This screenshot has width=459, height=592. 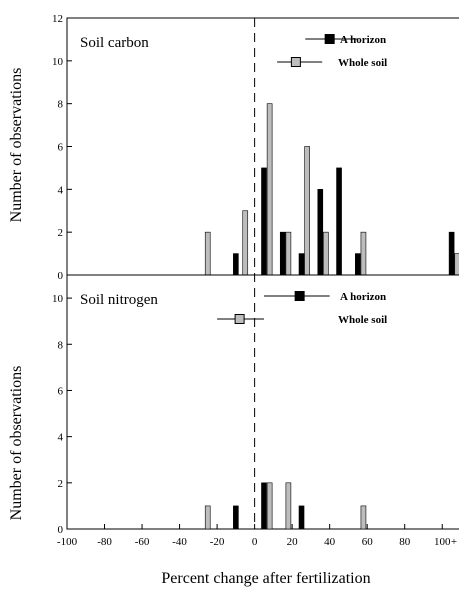 I want to click on soil-carbon-y-tick-label: 2, so click(x=61, y=233).